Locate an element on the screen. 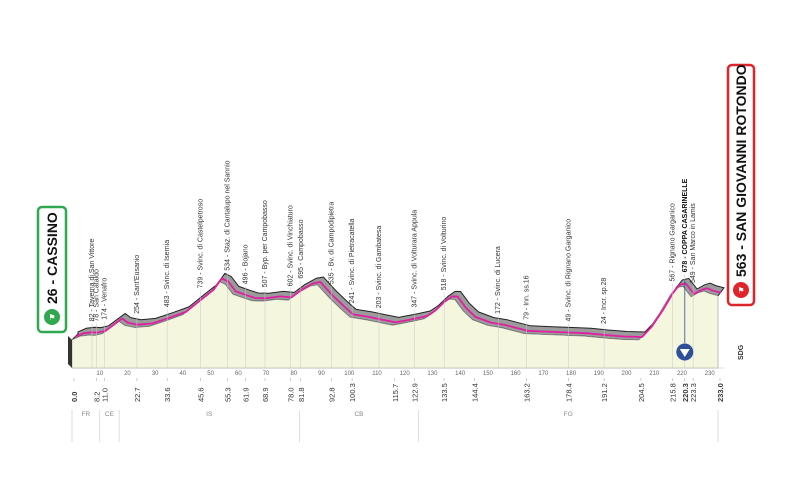  region-label: FG is located at coordinates (568, 414).